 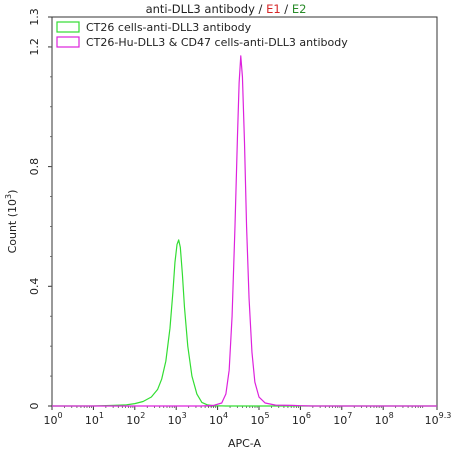 I want to click on y-axis-label: Count (103), so click(x=11, y=222).